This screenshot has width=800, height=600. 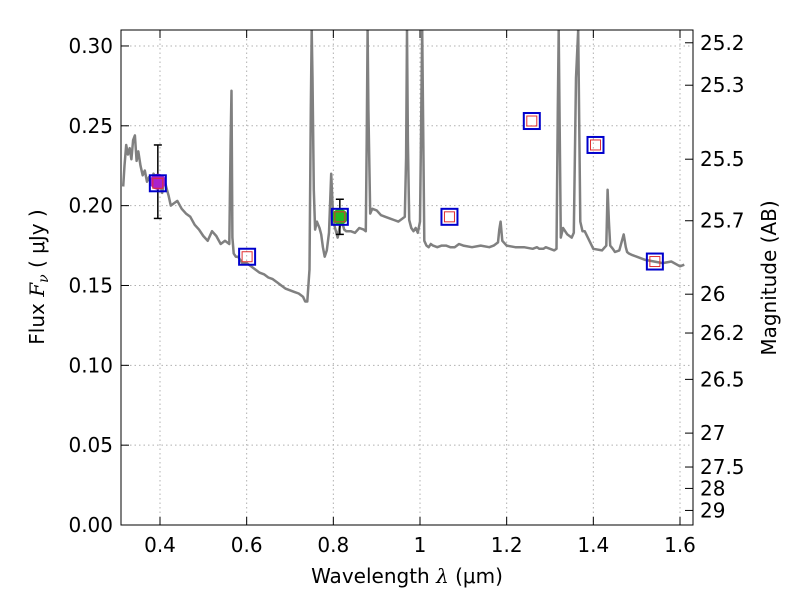 What do you see at coordinates (407, 576) in the screenshot?
I see `x-axis-label: Wavelength λ (μm)` at bounding box center [407, 576].